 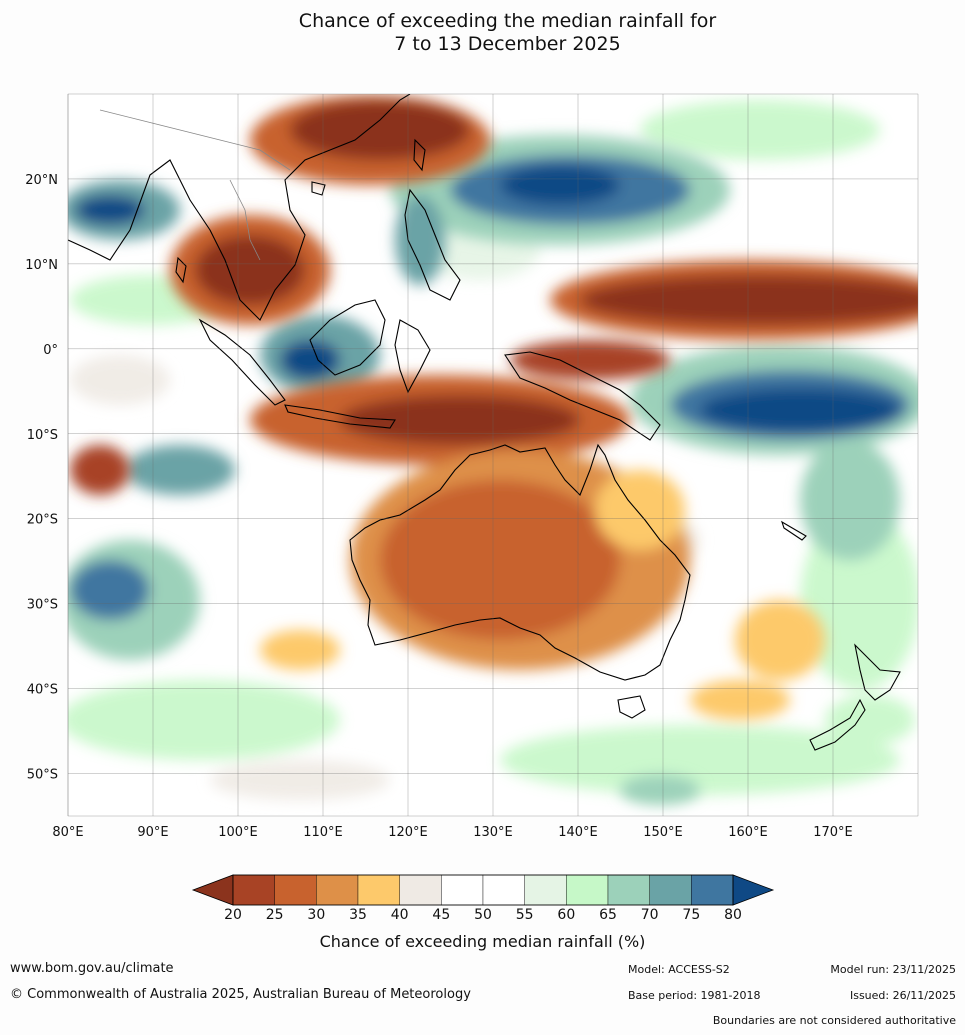 I want to click on latitude-label: 30°S, so click(x=42, y=605).